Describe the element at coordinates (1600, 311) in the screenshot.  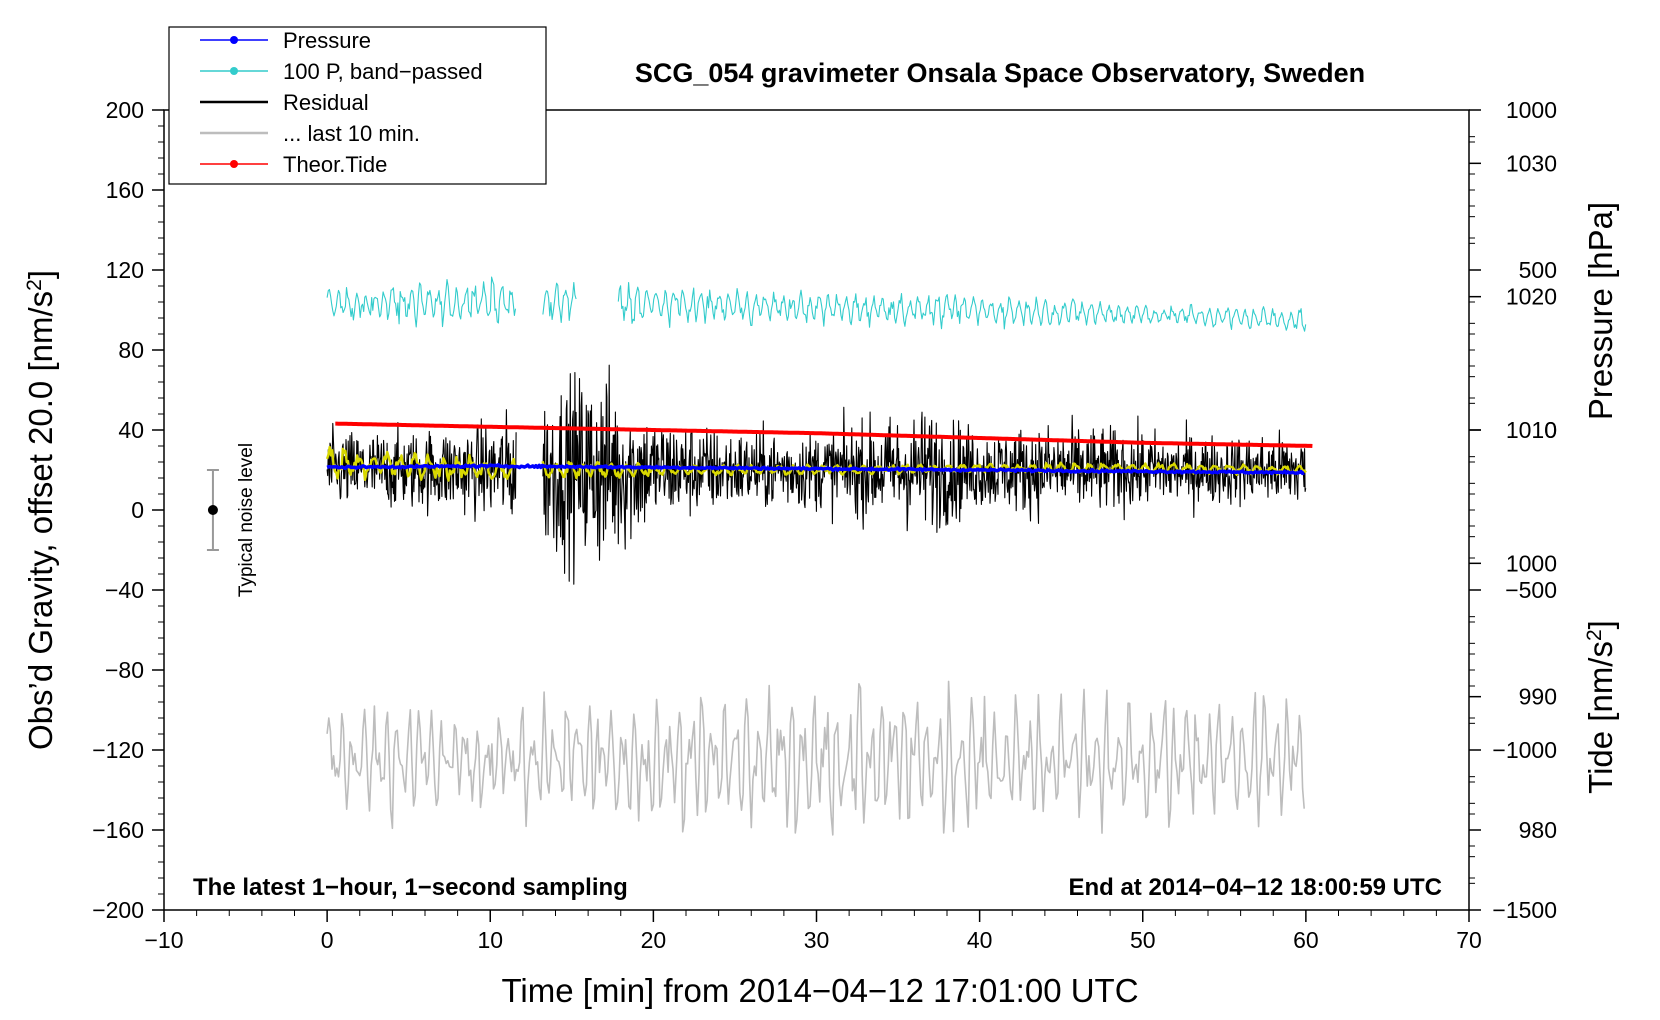
I see `y-axis-title-pressure: Pressure [hPa]` at that location.